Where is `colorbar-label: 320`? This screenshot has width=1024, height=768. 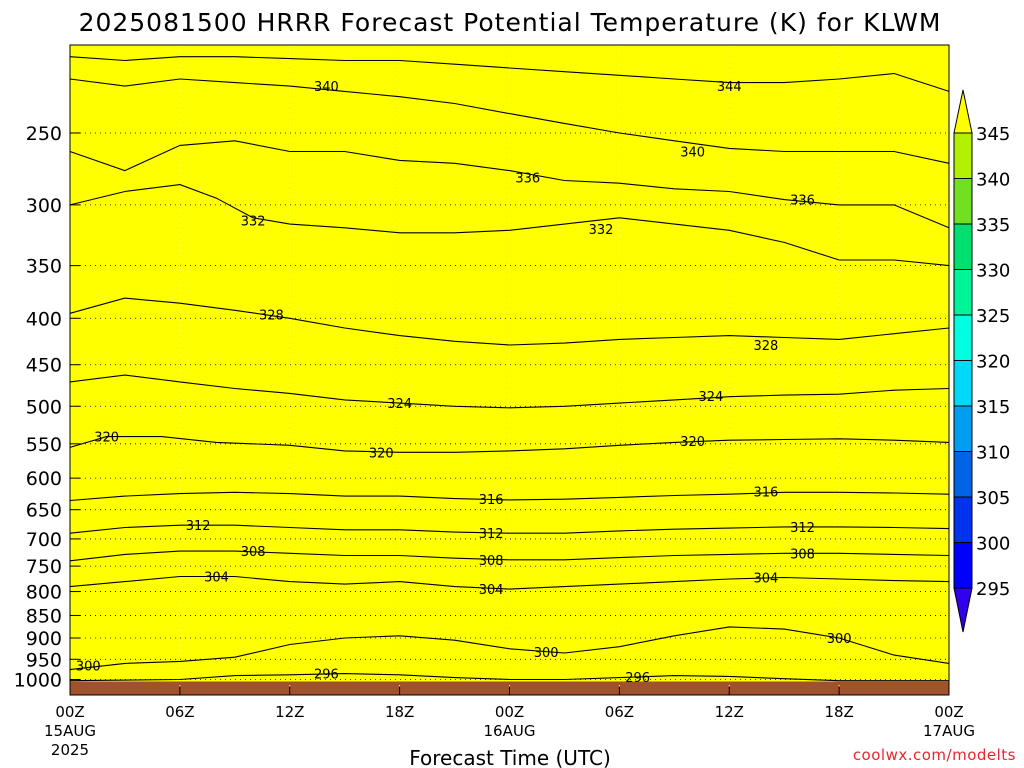
colorbar-label: 320 is located at coordinates (993, 362).